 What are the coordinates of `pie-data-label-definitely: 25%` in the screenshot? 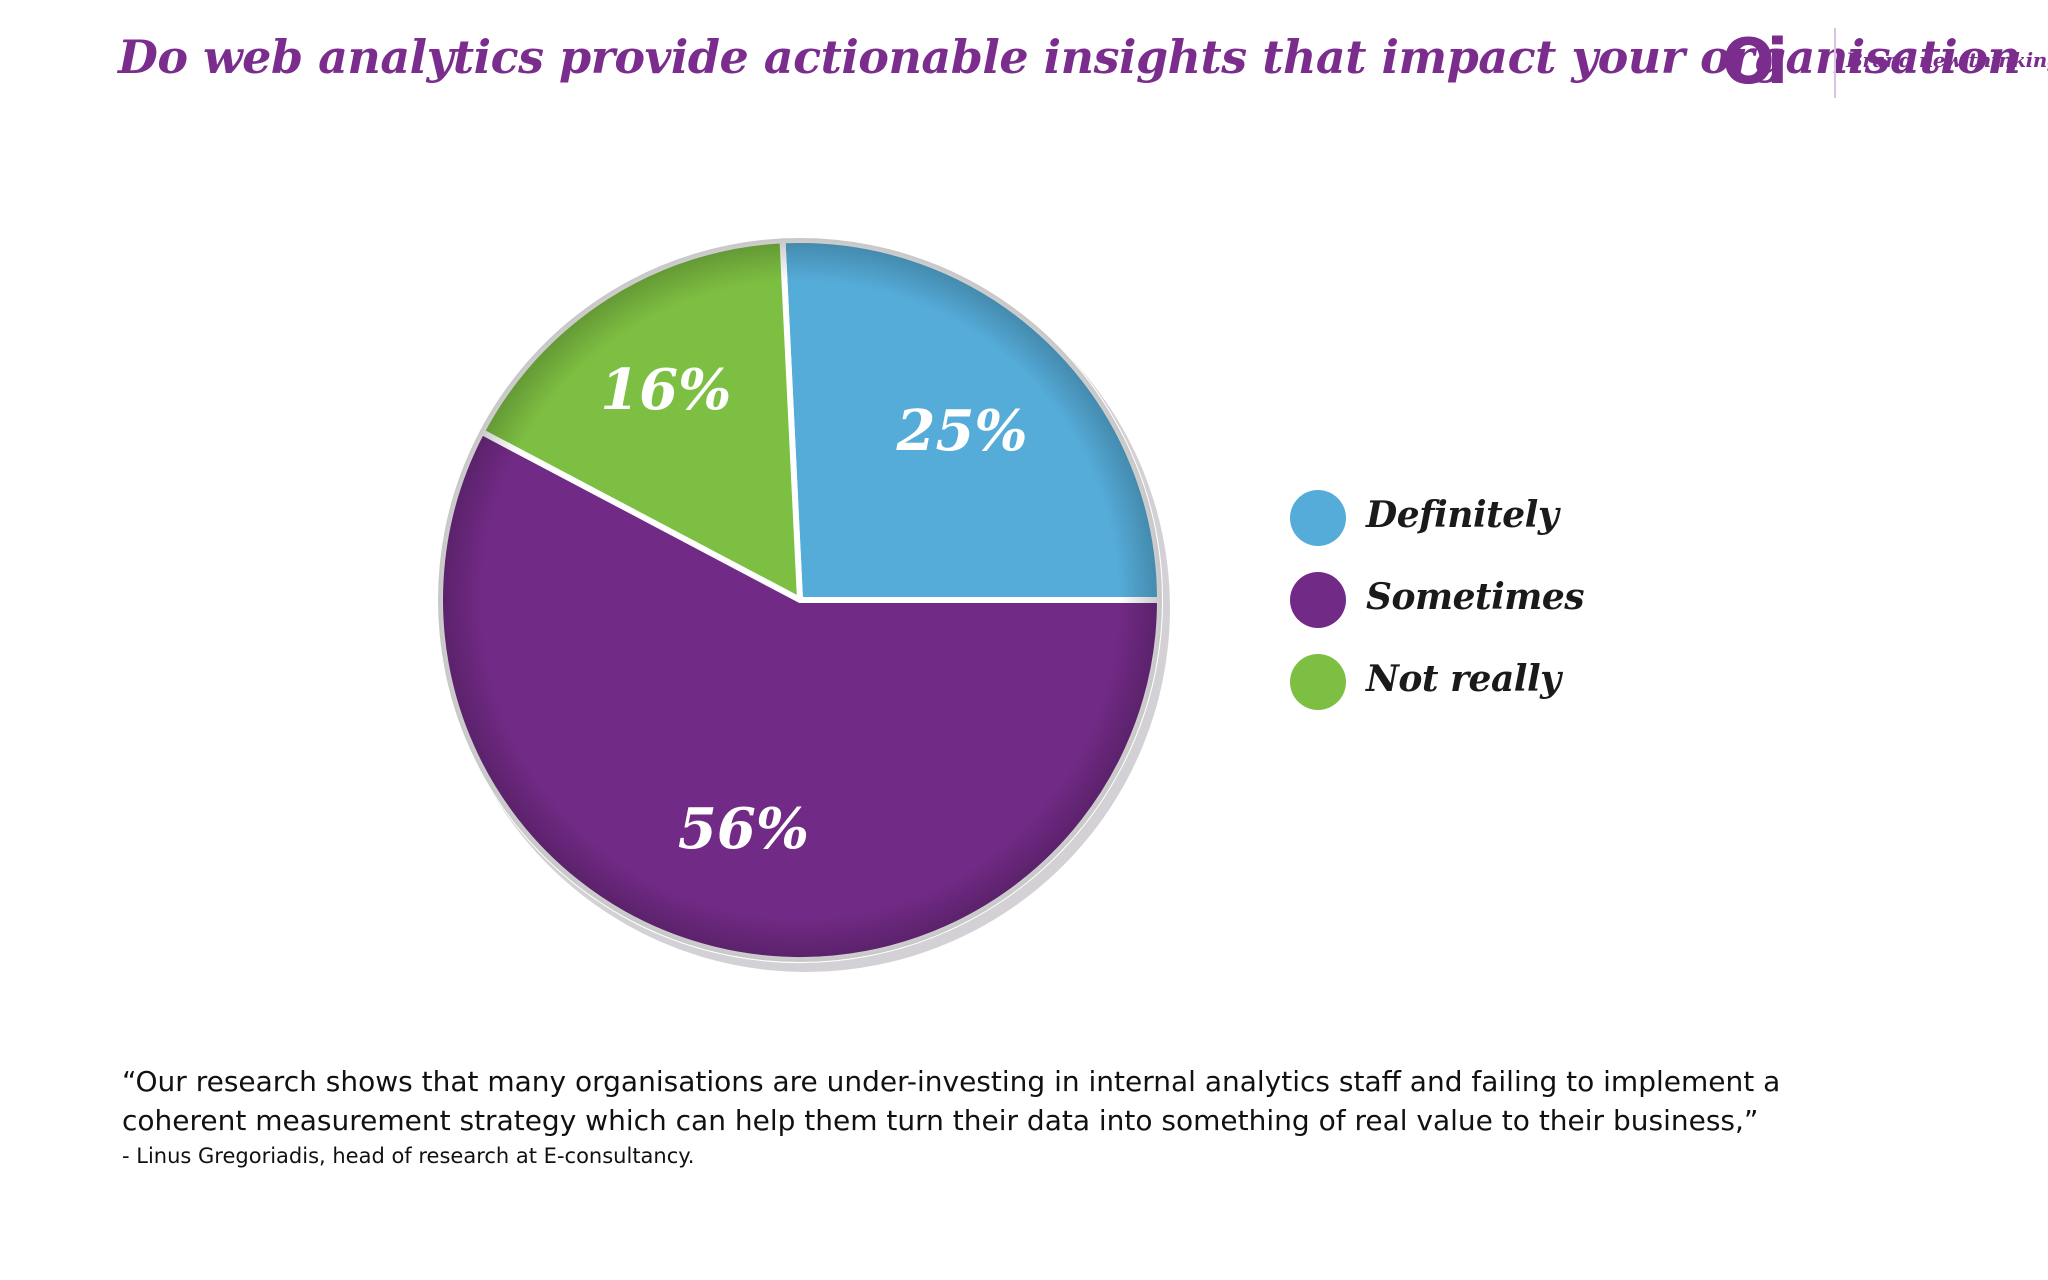 It's located at (962, 431).